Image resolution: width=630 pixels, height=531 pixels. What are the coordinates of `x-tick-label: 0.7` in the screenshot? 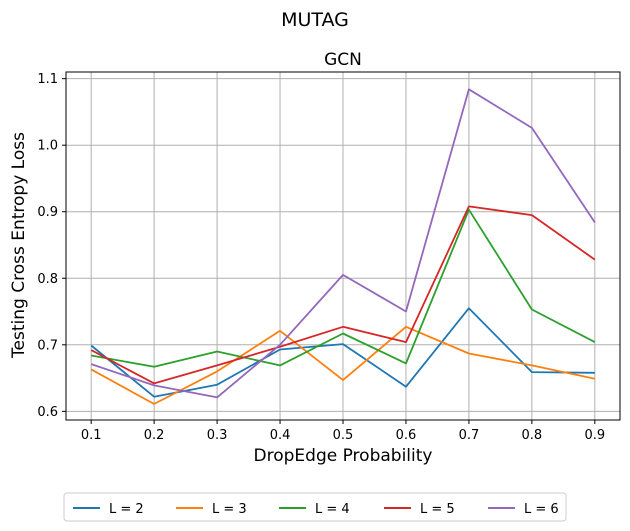 It's located at (469, 435).